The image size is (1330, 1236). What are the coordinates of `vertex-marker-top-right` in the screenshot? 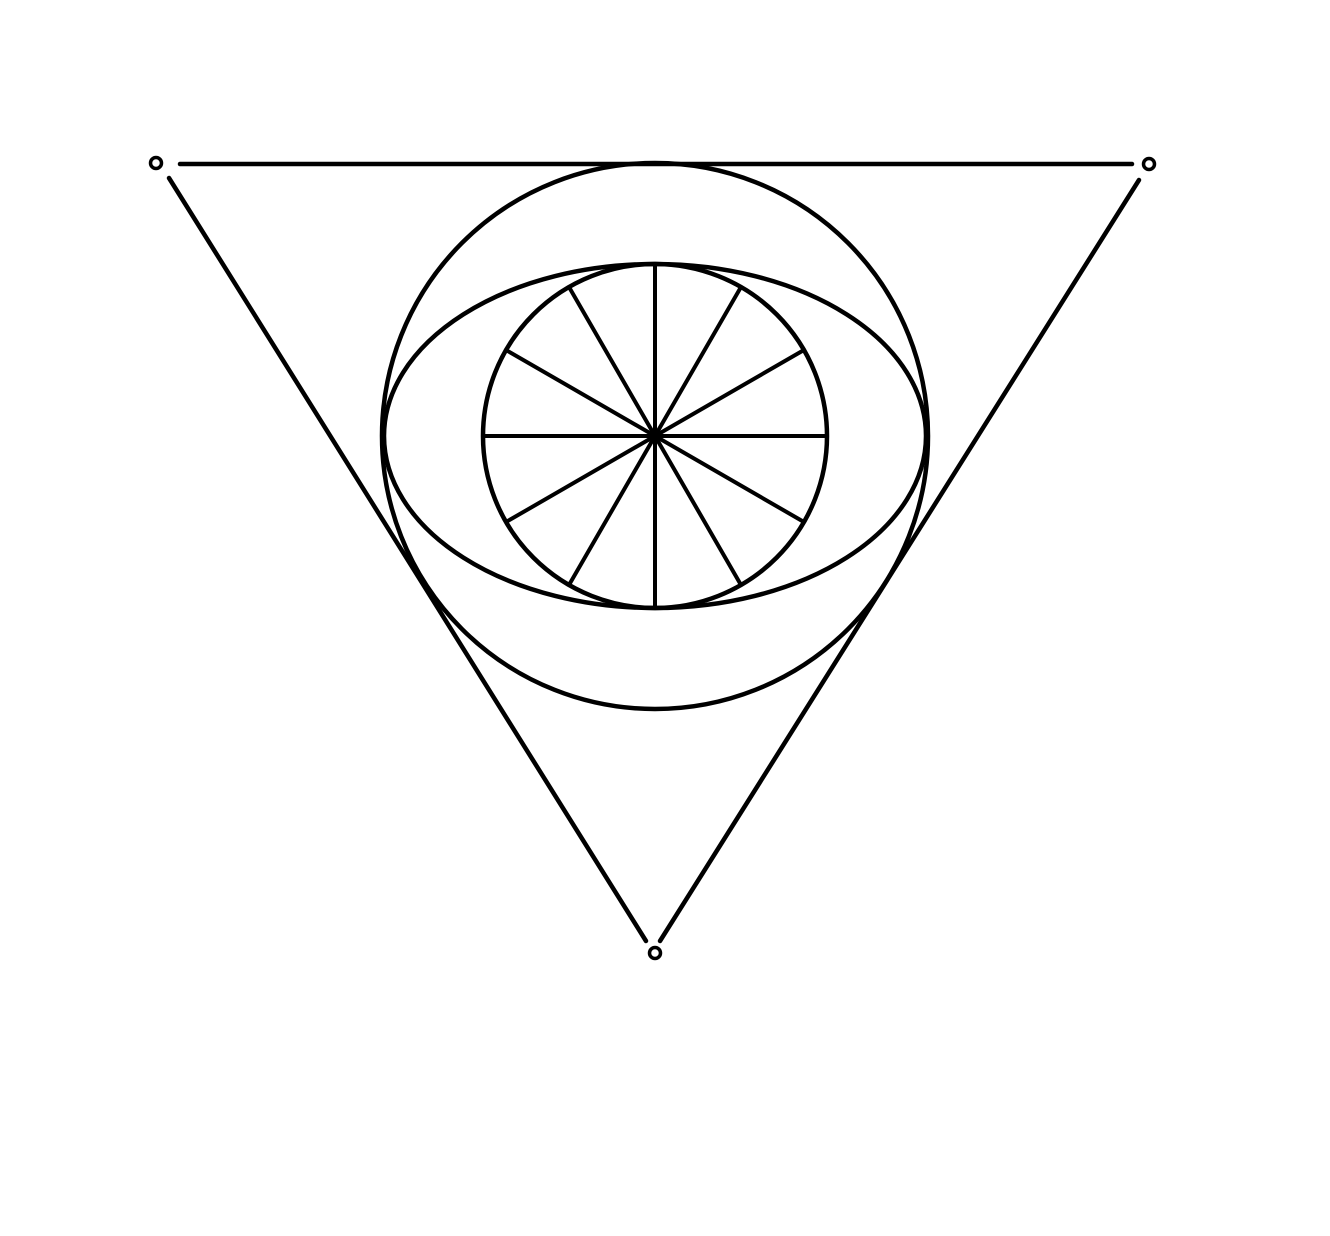 It's located at (1149, 164).